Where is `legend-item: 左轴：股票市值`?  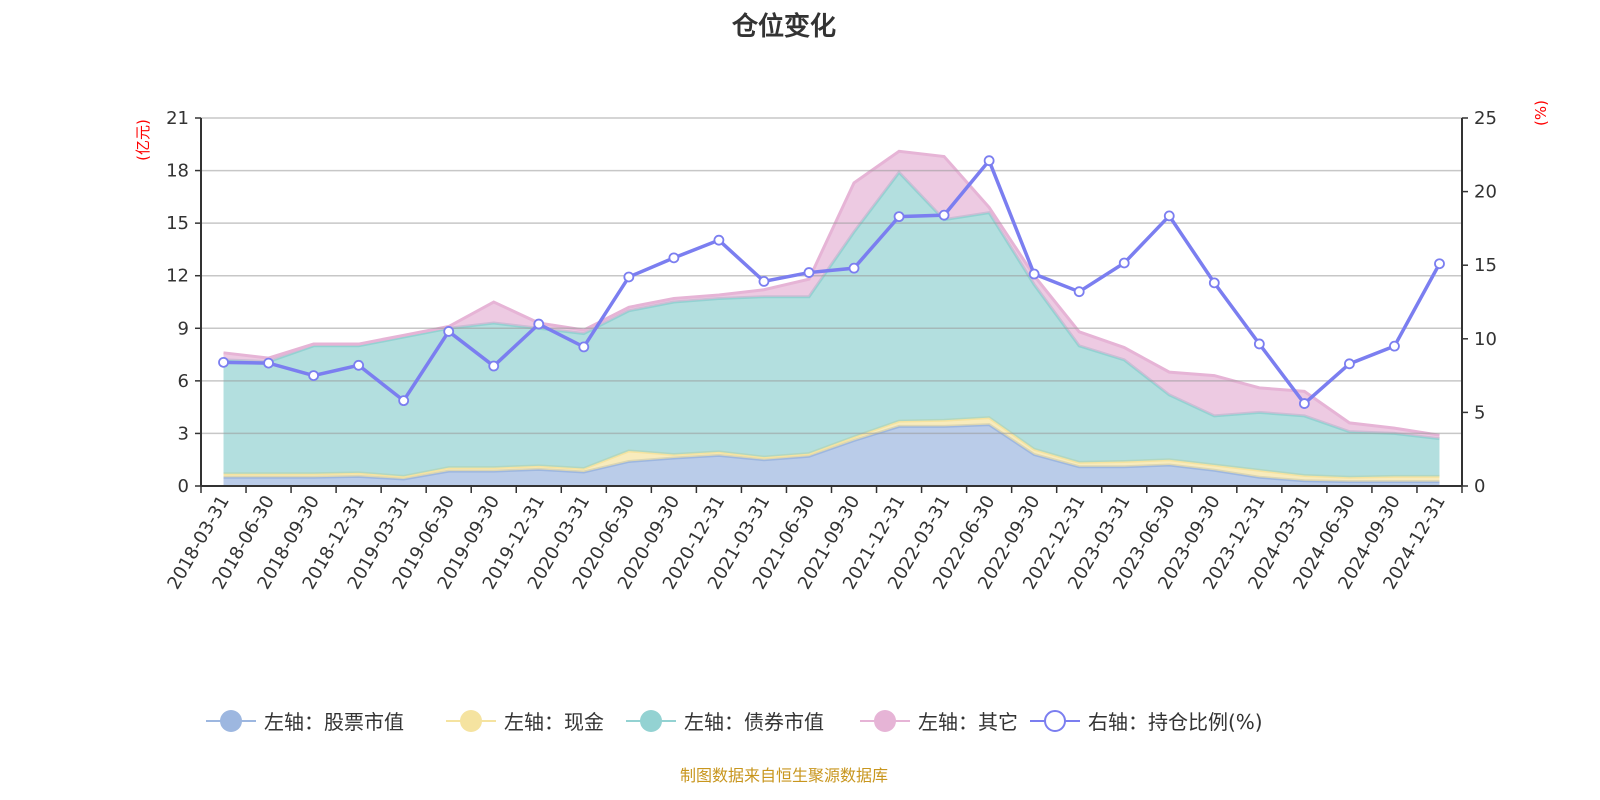
legend-item: 左轴：股票市值 is located at coordinates (305, 722).